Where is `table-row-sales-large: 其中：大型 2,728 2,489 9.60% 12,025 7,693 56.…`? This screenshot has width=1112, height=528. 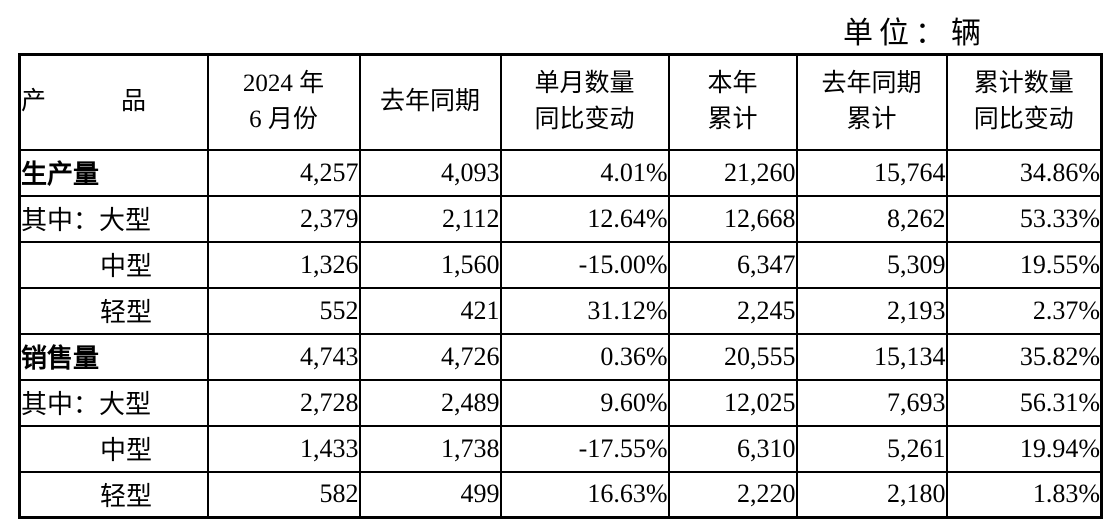
table-row-sales-large: 其中：大型 2,728 2,489 9.60% 12,025 7,693 56.… is located at coordinates (560, 402).